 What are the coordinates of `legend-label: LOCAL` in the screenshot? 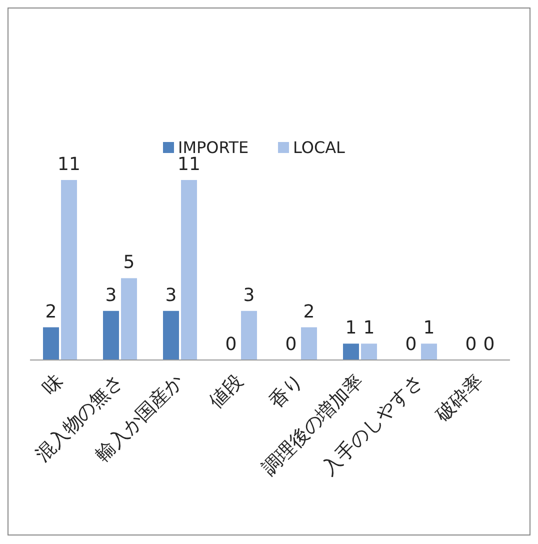 It's located at (319, 147).